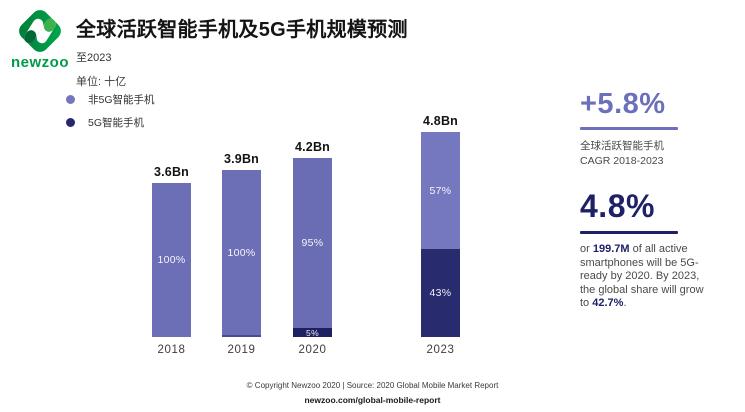 The image size is (745, 412). I want to click on x-axis-label-2023: 2023, so click(440, 350).